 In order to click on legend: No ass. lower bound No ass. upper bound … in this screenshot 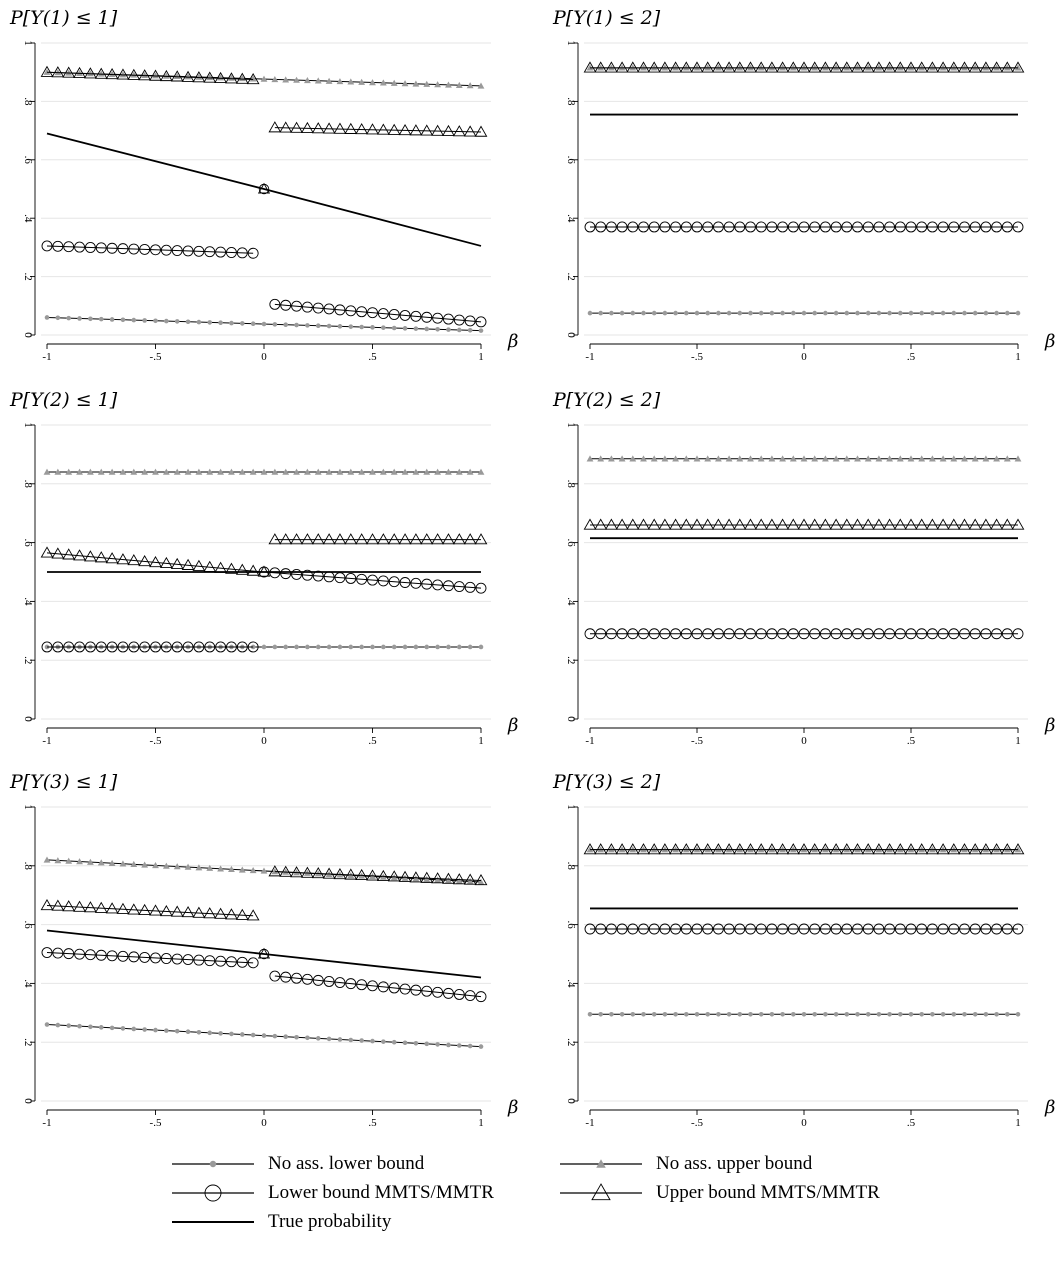, I will do `click(570, 1205)`.